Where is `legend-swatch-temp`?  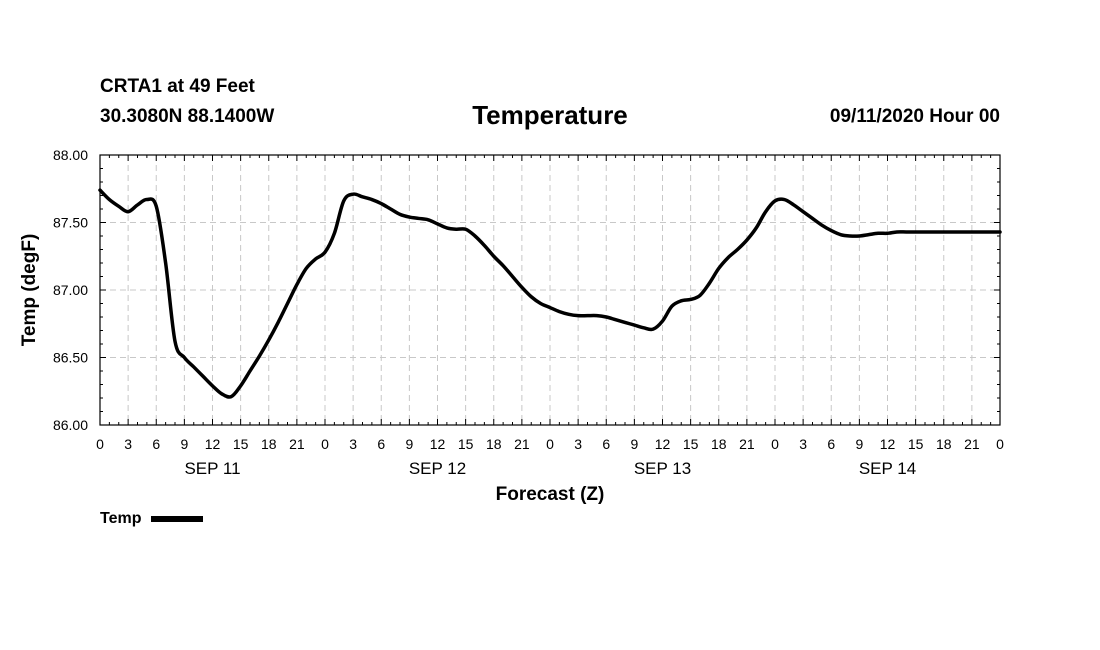
legend-swatch-temp is located at coordinates (177, 519).